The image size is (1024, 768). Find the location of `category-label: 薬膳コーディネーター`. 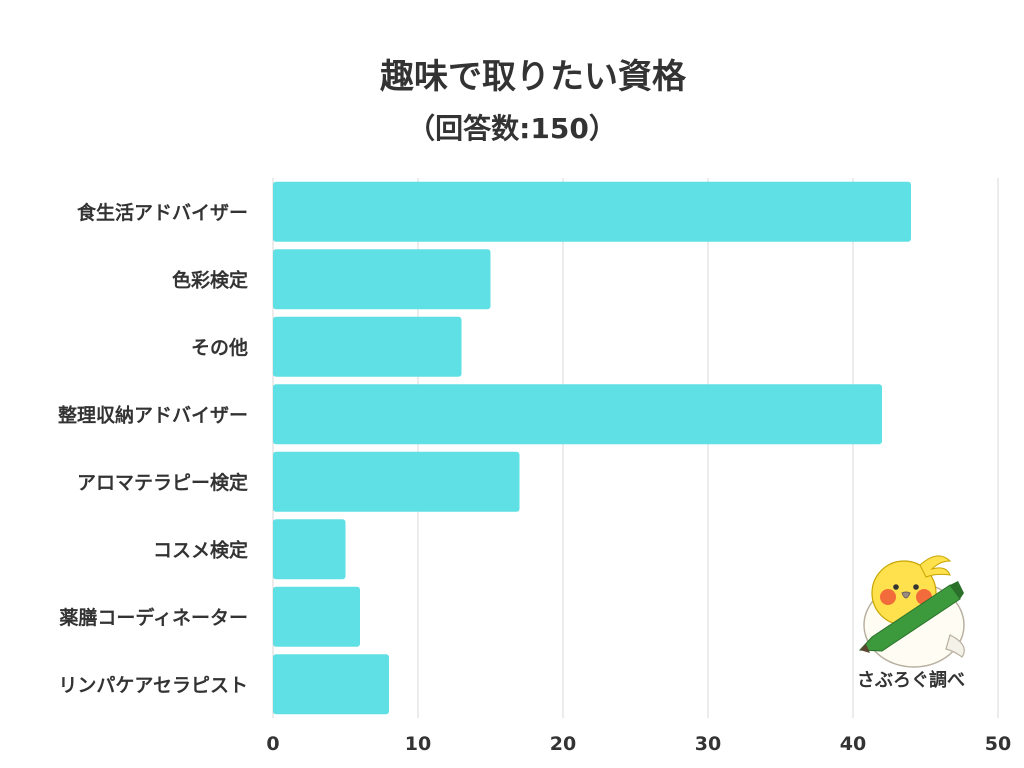

category-label: 薬膳コーディネーター is located at coordinates (153, 617).